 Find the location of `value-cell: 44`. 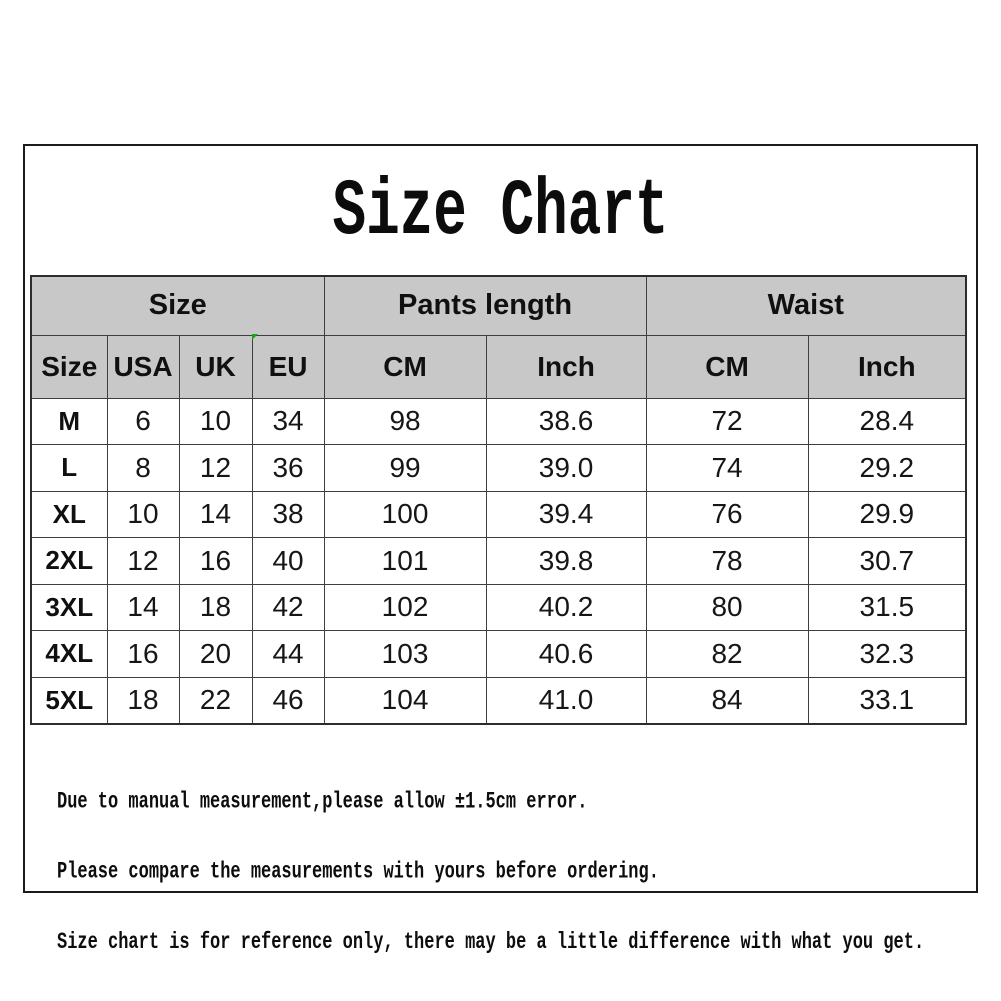

value-cell: 44 is located at coordinates (288, 654).